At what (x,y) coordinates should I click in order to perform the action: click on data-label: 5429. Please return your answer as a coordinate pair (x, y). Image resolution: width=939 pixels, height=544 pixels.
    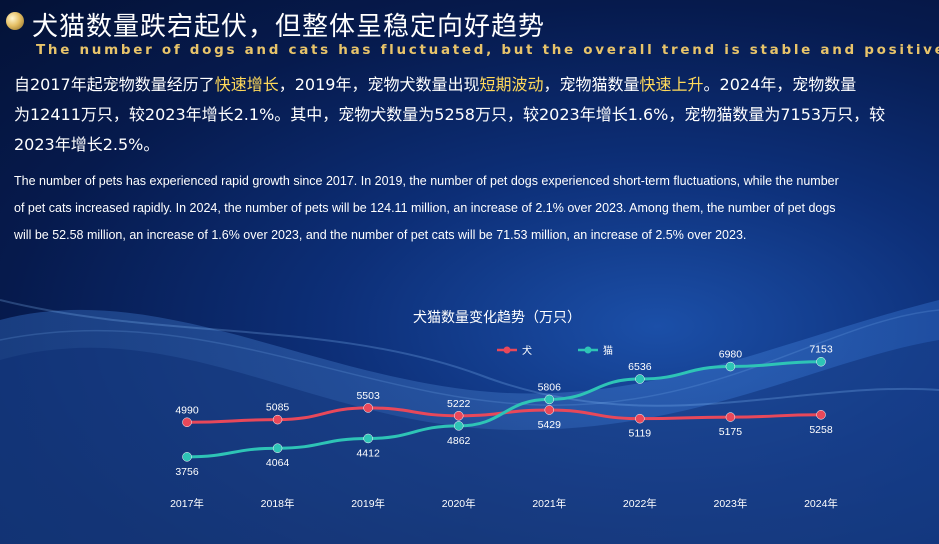
    Looking at the image, I should click on (550, 425).